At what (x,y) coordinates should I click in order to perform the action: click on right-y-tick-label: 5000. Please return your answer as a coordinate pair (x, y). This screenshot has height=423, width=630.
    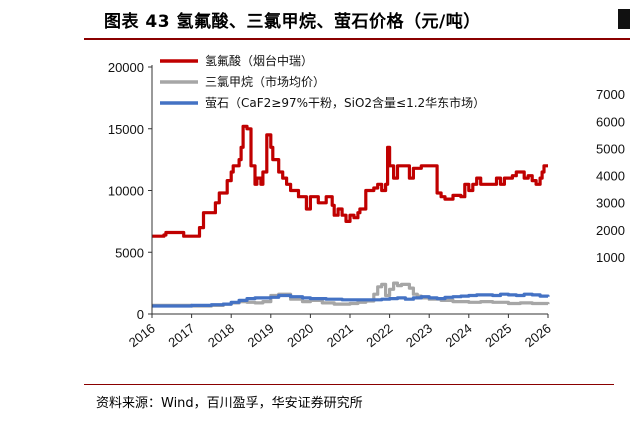
    Looking at the image, I should click on (610, 148).